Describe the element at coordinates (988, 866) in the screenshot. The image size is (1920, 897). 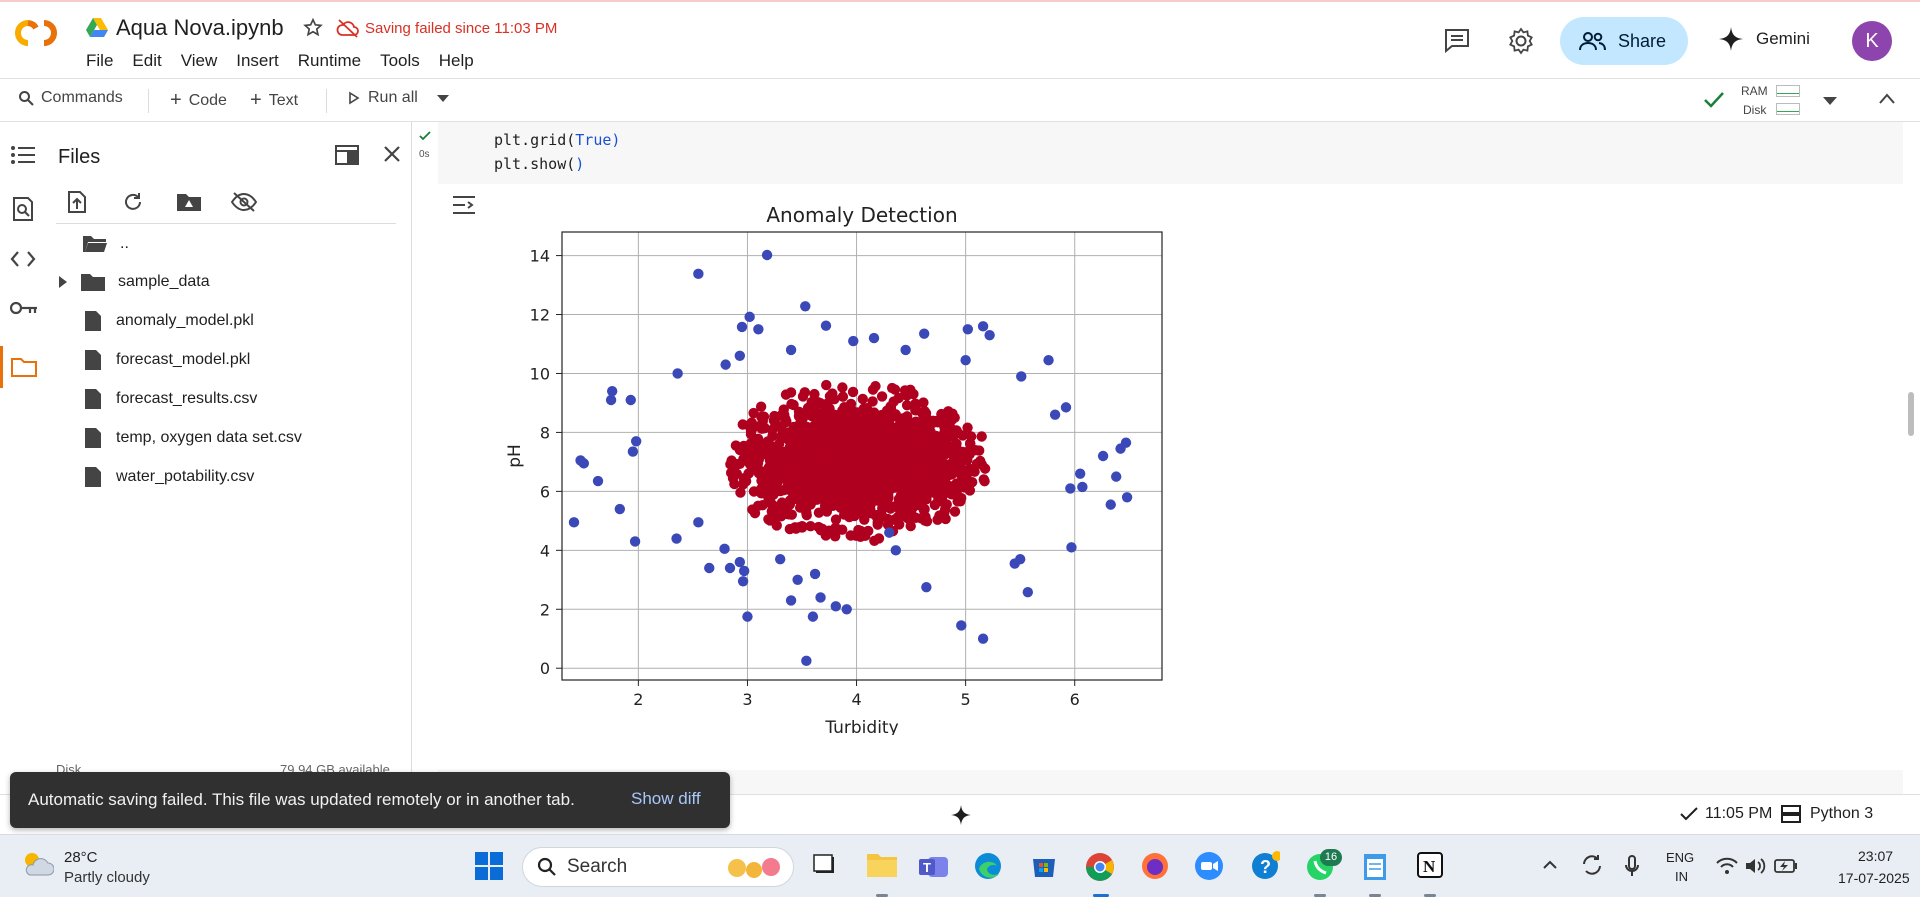
I see `edge-icon` at that location.